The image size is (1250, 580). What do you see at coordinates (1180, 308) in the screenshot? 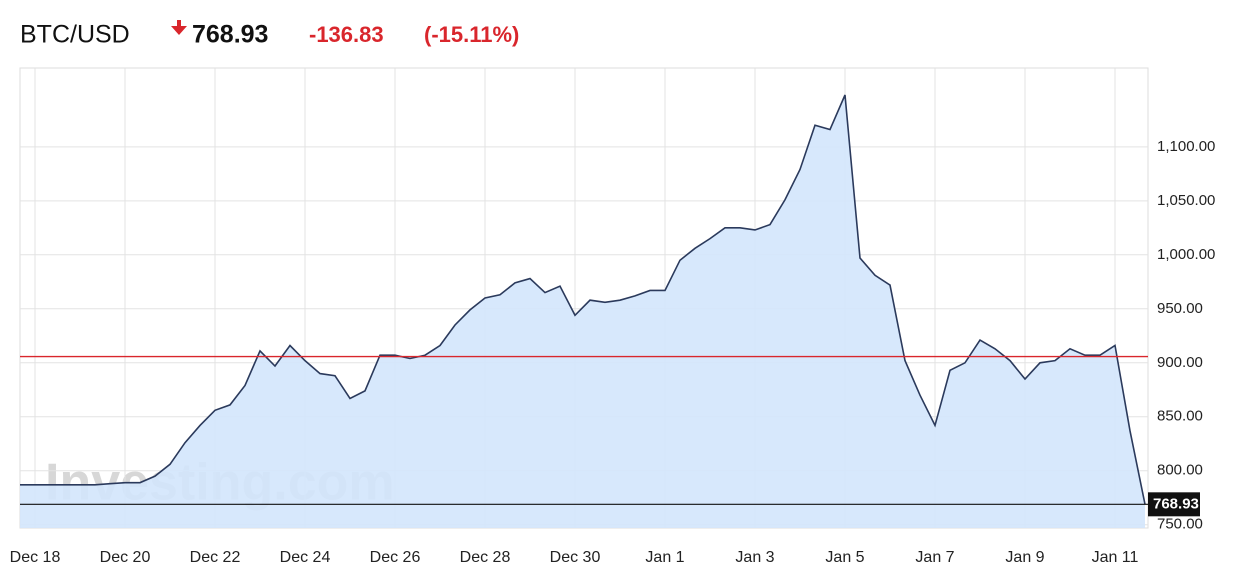
I see `y-tick-label: 950.00` at bounding box center [1180, 308].